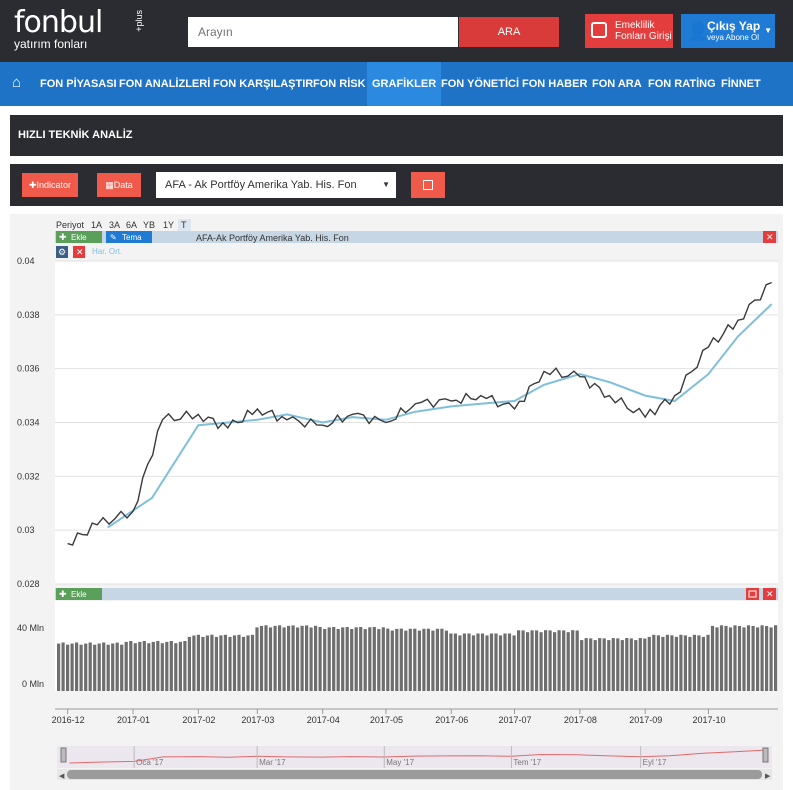 The width and height of the screenshot is (793, 790). What do you see at coordinates (752, 594) in the screenshot?
I see `maximize-volume-button` at bounding box center [752, 594].